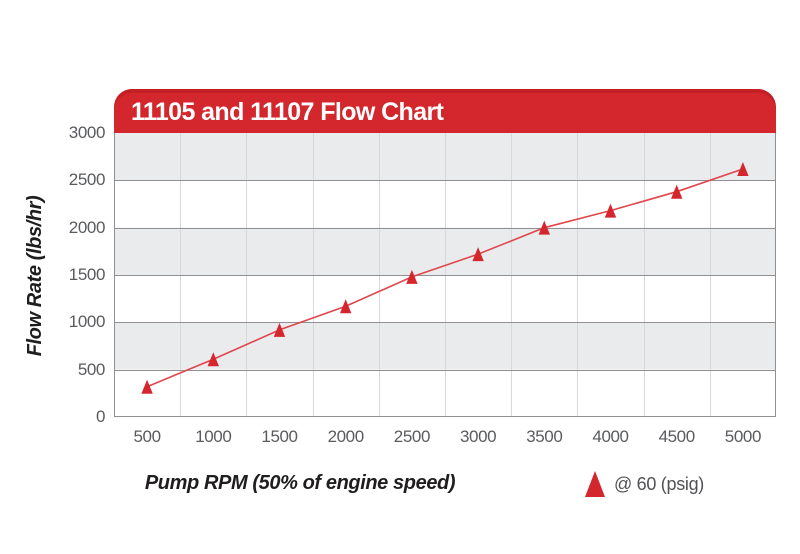  What do you see at coordinates (677, 436) in the screenshot?
I see `x-tick-label: 4500` at bounding box center [677, 436].